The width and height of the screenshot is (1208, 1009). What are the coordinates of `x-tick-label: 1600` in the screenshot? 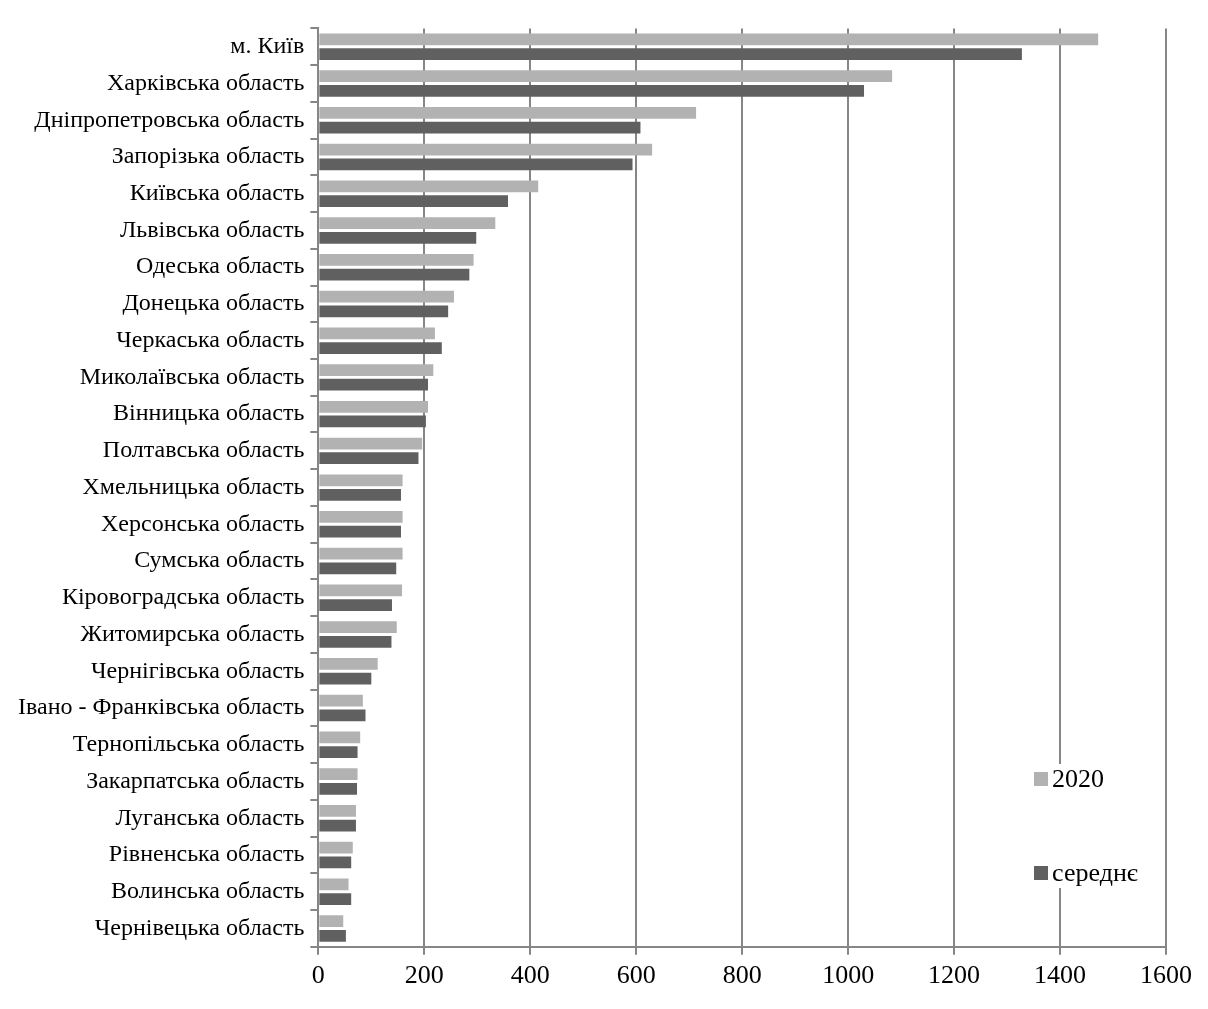 It's located at (1166, 975).